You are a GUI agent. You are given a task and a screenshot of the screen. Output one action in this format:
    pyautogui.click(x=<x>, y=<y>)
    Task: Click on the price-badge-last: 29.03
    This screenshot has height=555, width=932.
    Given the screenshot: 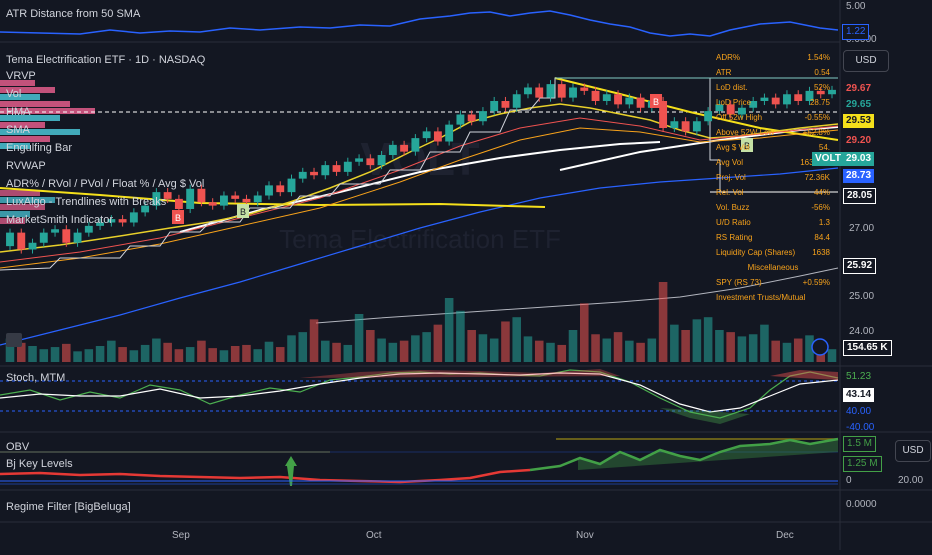 What is the action you would take?
    pyautogui.click(x=859, y=159)
    